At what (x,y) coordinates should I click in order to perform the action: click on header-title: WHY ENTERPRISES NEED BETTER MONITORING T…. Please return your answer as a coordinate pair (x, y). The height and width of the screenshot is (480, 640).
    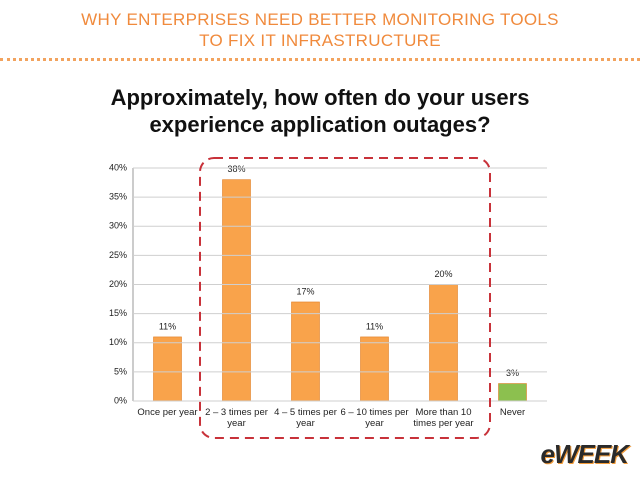
    Looking at the image, I should click on (320, 30).